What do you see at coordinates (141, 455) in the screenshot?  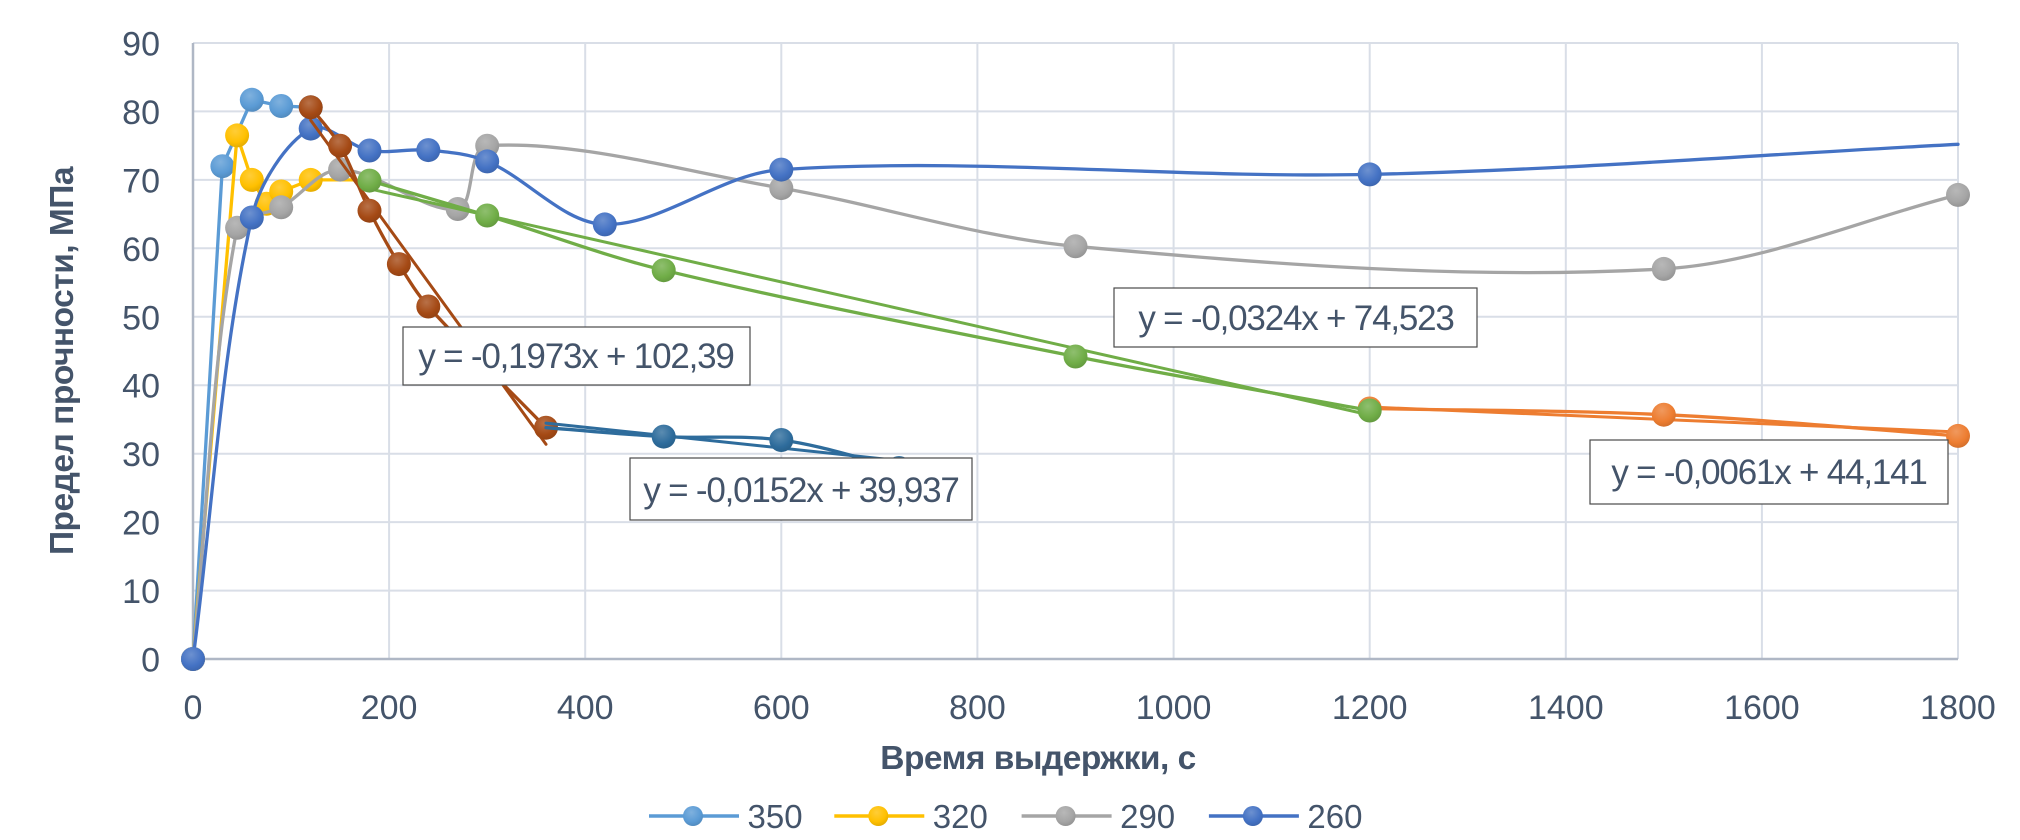 I see `svg-text: 30` at bounding box center [141, 455].